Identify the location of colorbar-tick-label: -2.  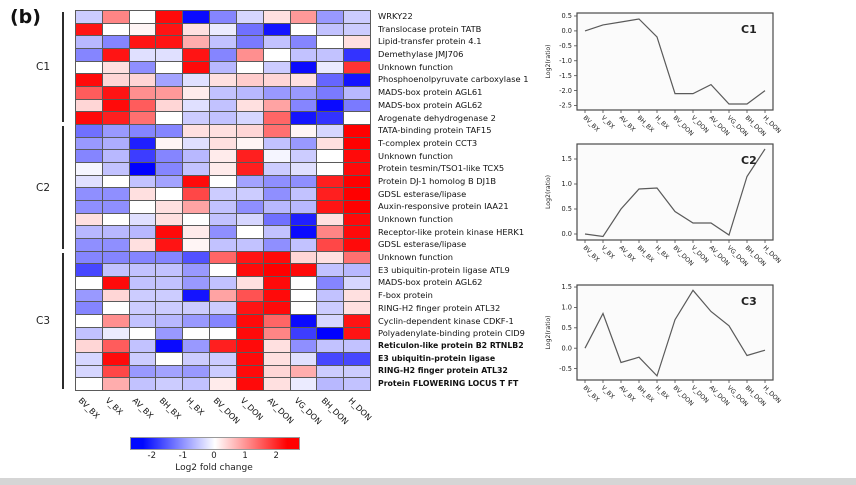
(152, 456).